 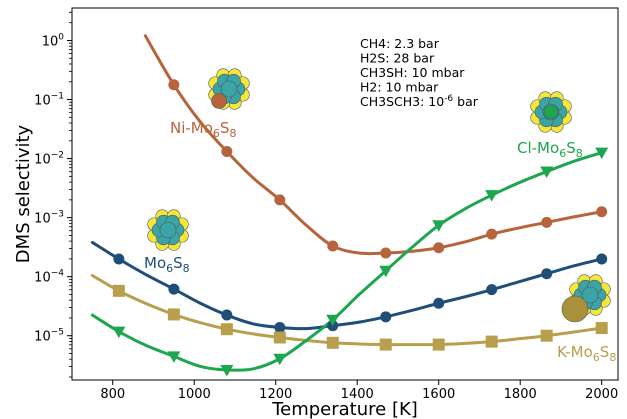 What do you see at coordinates (550, 149) in the screenshot?
I see `series-label-cl-mo6s8: Cl-Mo6S8` at bounding box center [550, 149].